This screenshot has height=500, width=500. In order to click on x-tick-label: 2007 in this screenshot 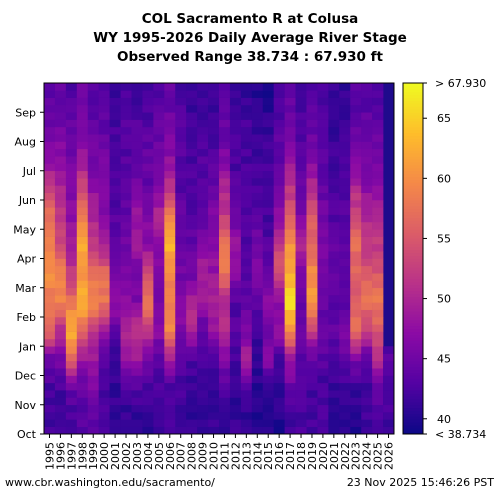, I will do `click(181, 456)`.